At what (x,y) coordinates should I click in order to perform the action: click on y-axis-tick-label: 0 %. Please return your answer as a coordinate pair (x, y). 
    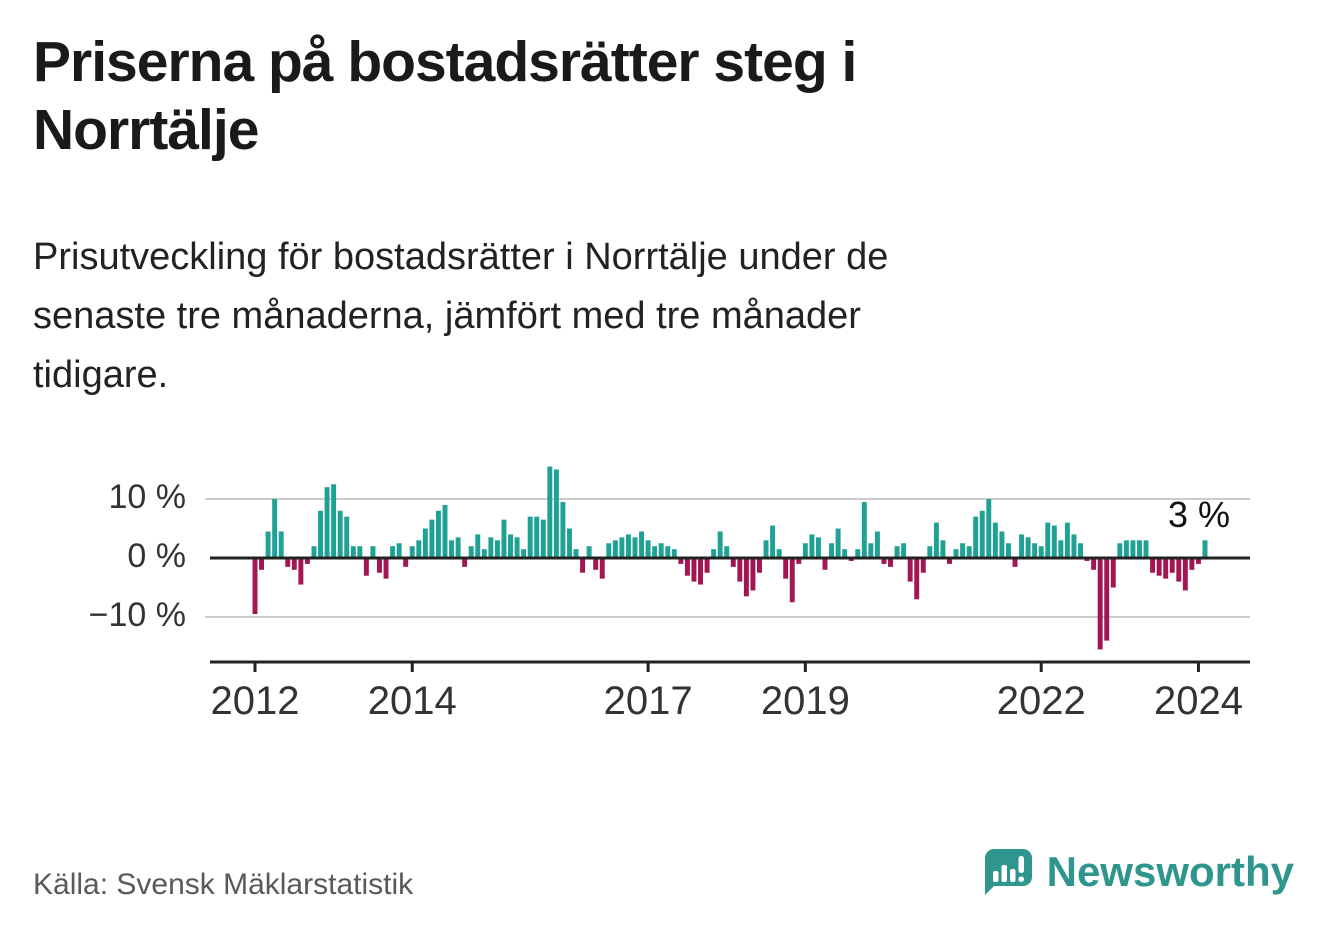
    Looking at the image, I should click on (156, 556).